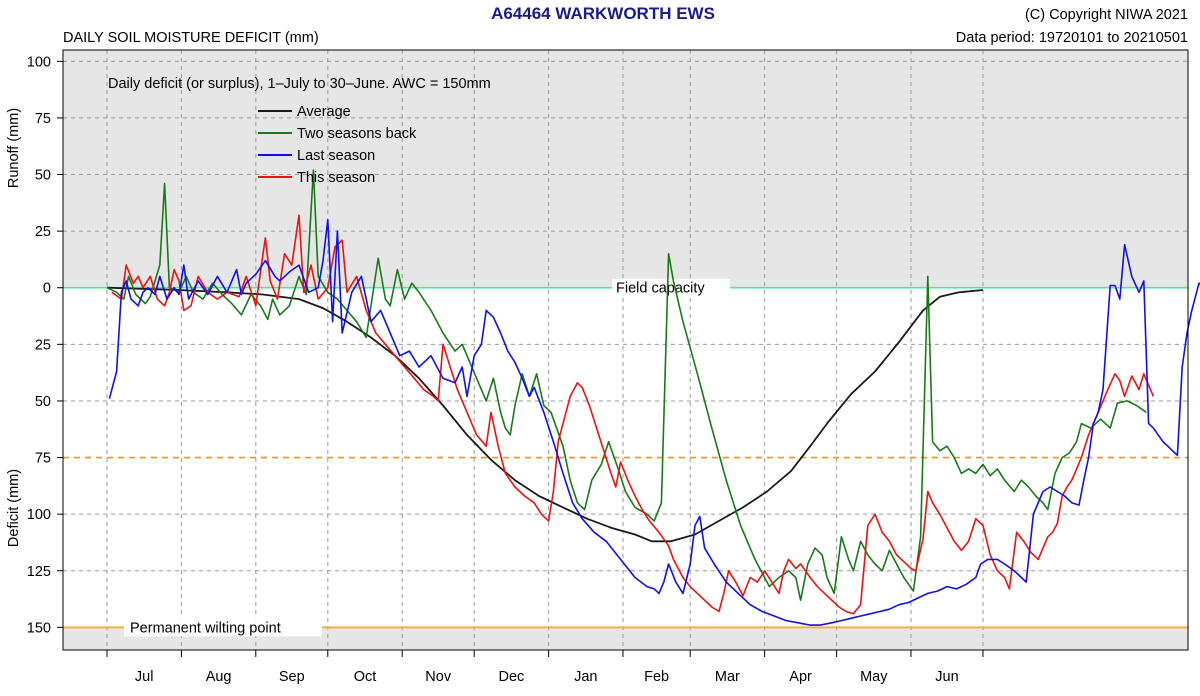 The height and width of the screenshot is (696, 1200). Describe the element at coordinates (365, 677) in the screenshot. I see `x-tick-label: Oct` at that location.